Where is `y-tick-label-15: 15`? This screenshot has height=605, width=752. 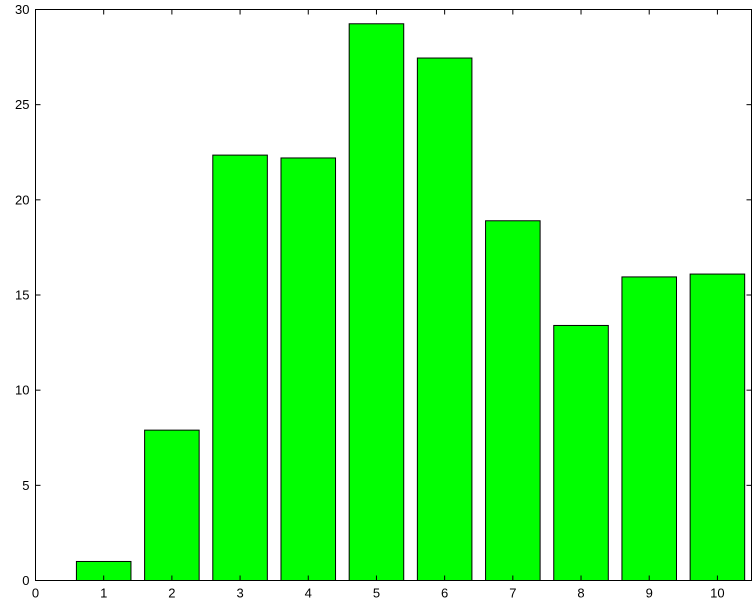 y-tick-label-15: 15 is located at coordinates (22, 295).